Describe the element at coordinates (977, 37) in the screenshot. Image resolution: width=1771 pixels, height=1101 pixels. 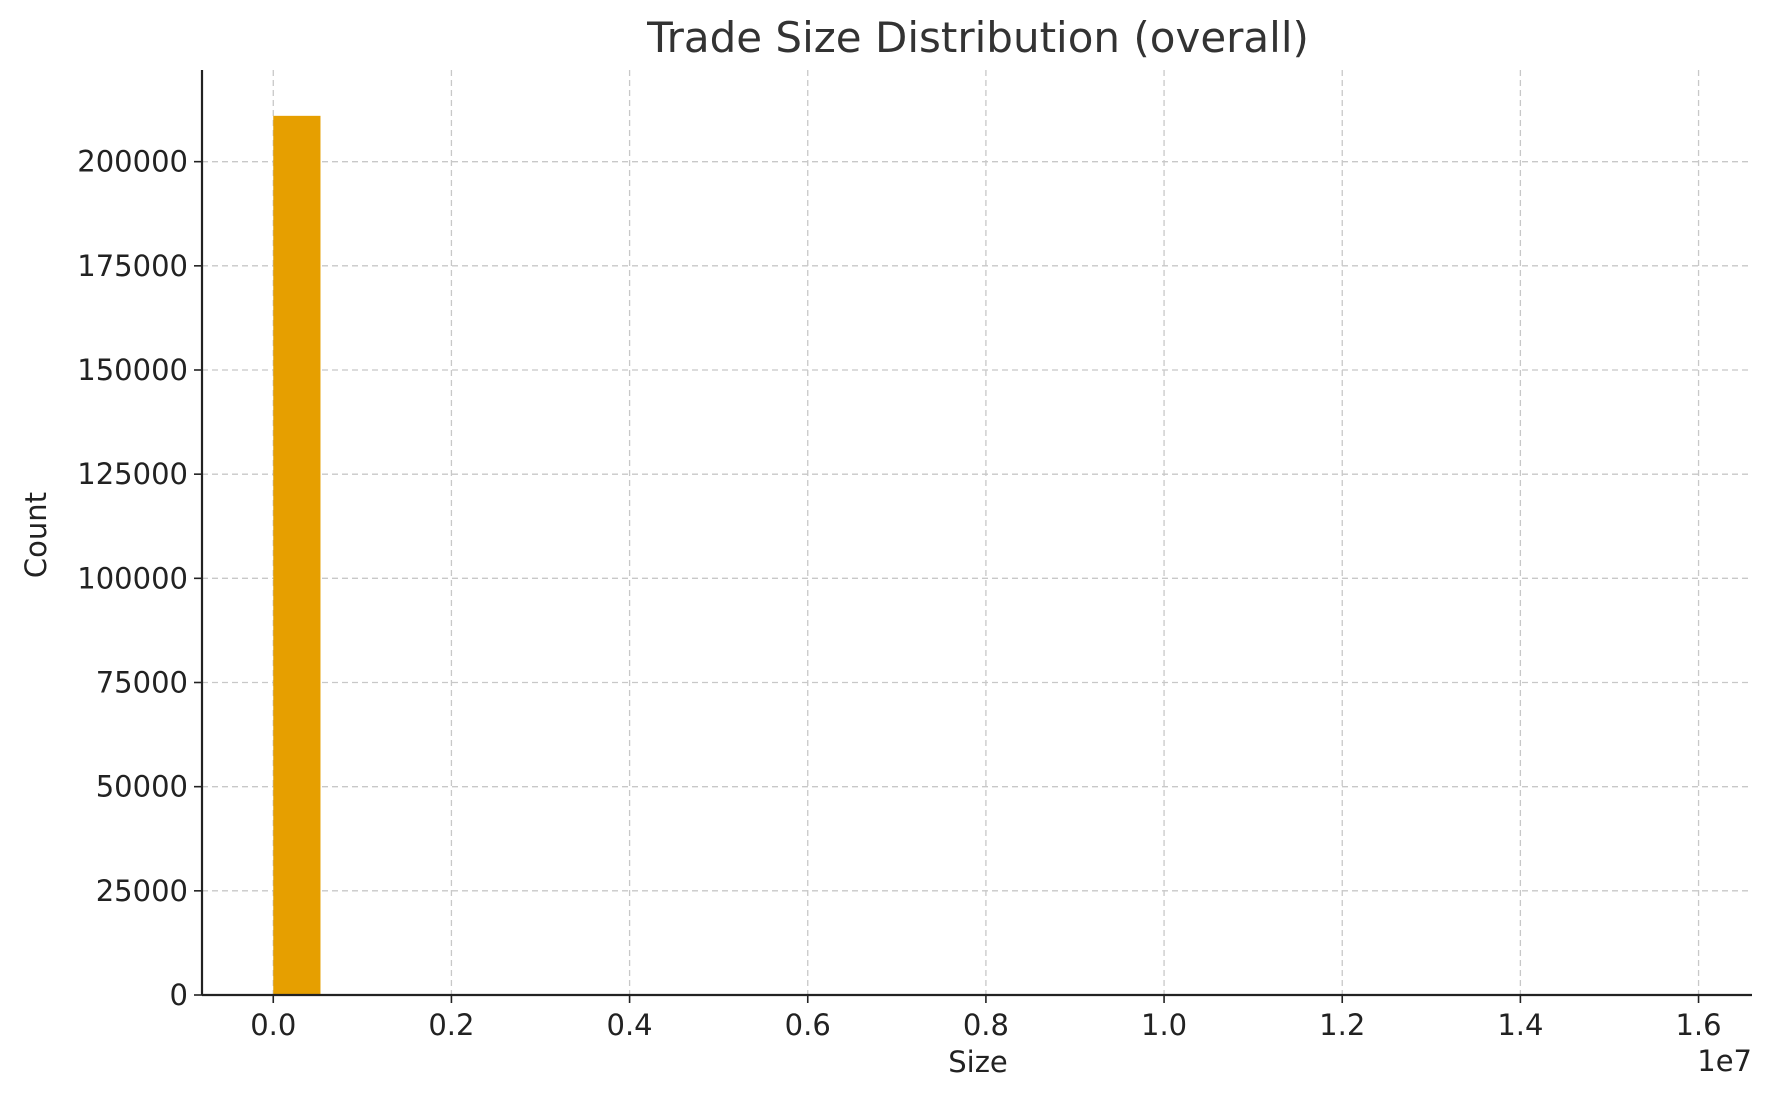
I see `chart-title: Trade Size Distribution (overall)` at that location.